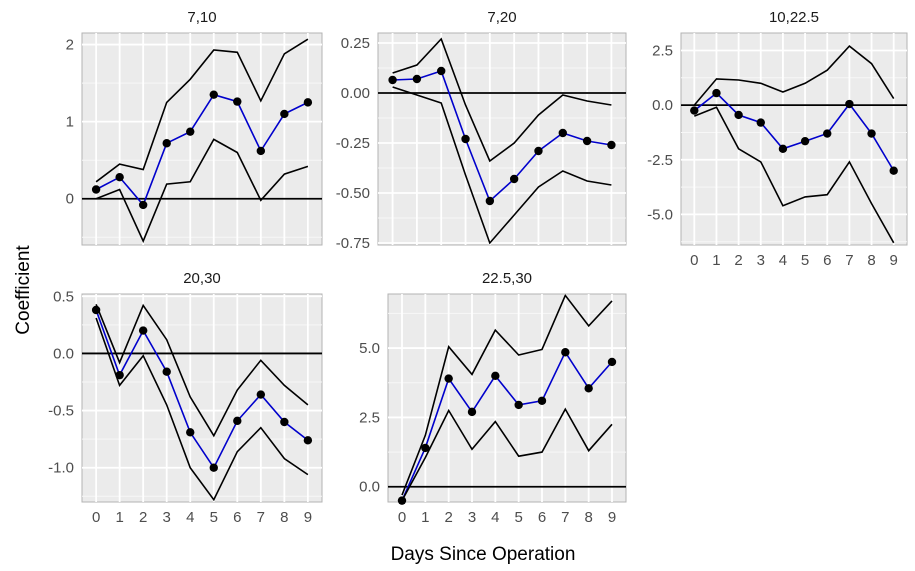 Image resolution: width=915 pixels, height=571 pixels. Describe the element at coordinates (23, 290) in the screenshot. I see `y-axis-title: Coefficient` at that location.